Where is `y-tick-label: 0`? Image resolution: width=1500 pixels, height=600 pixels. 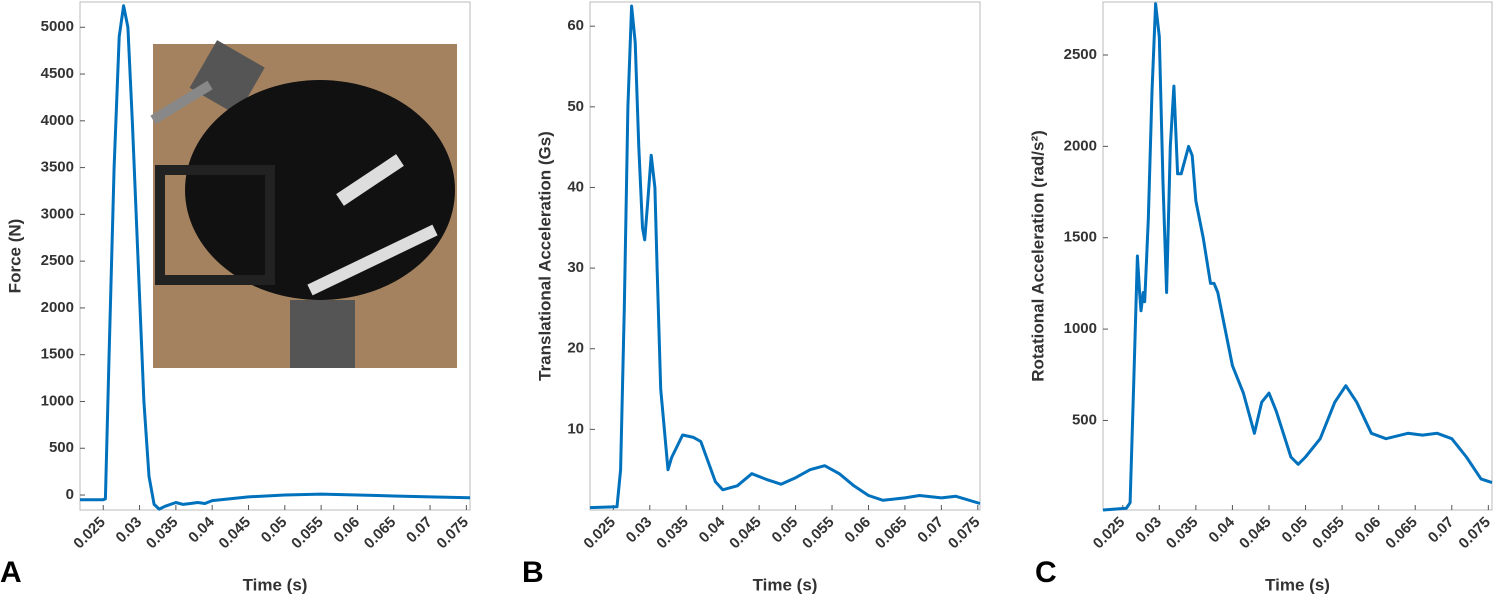 y-tick-label: 0 is located at coordinates (70, 494).